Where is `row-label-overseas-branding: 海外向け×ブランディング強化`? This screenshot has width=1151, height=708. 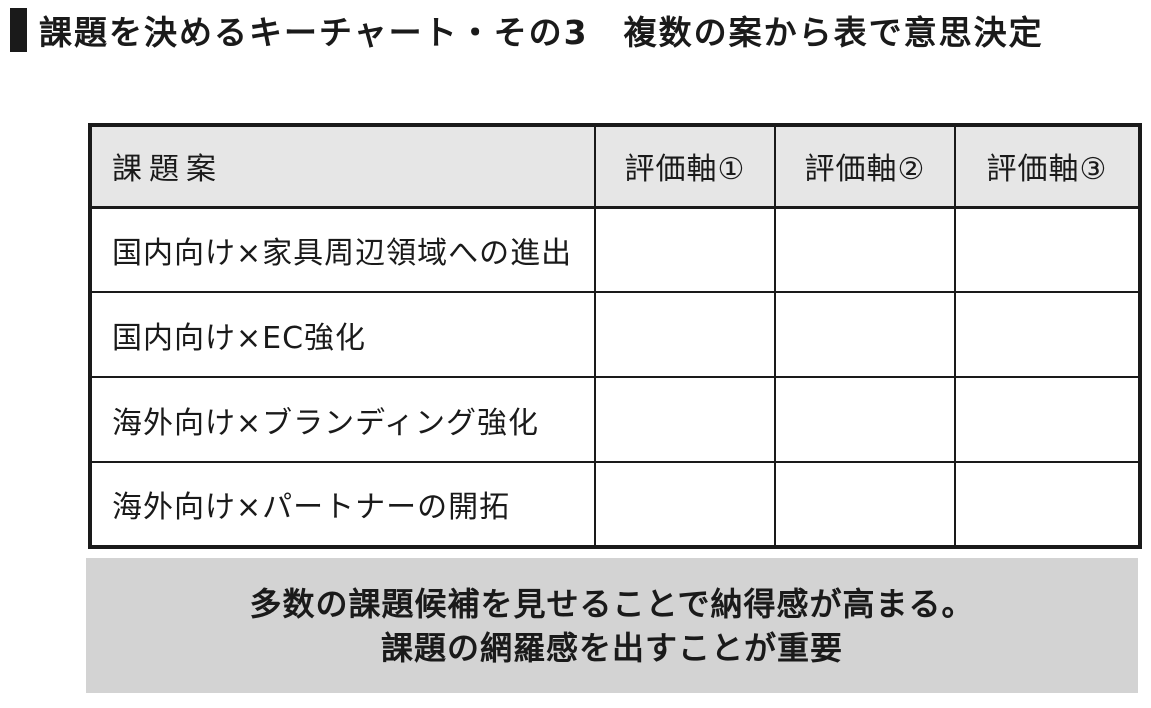
row-label-overseas-branding: 海外向け×ブランディング強化 is located at coordinates (342, 419).